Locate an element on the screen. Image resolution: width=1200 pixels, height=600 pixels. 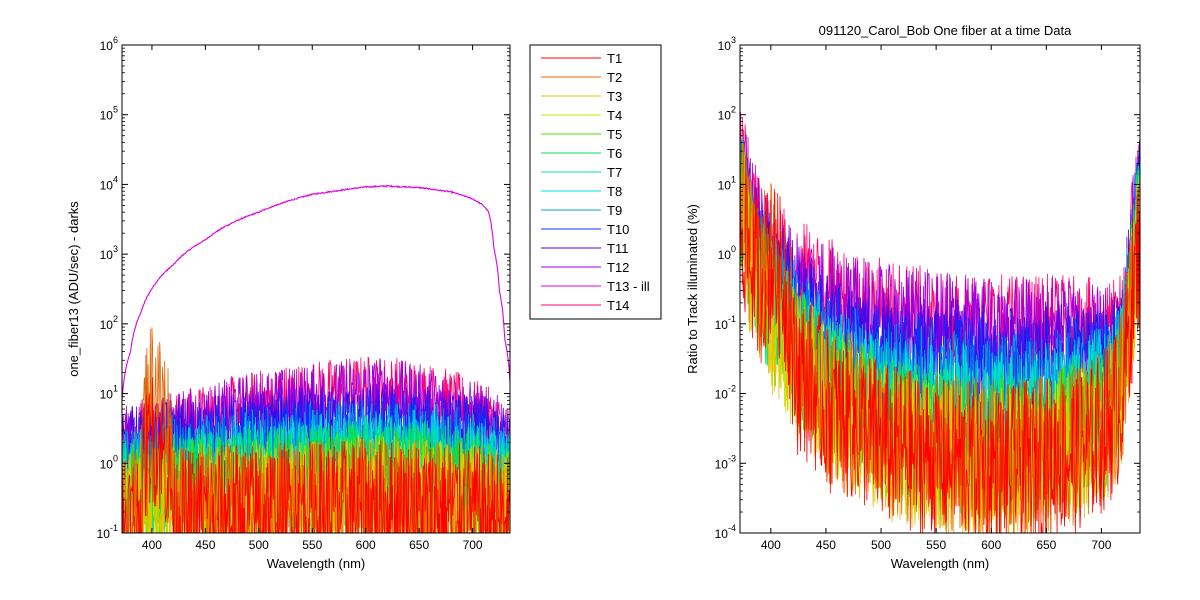
legend-label: T7 is located at coordinates (614, 172).